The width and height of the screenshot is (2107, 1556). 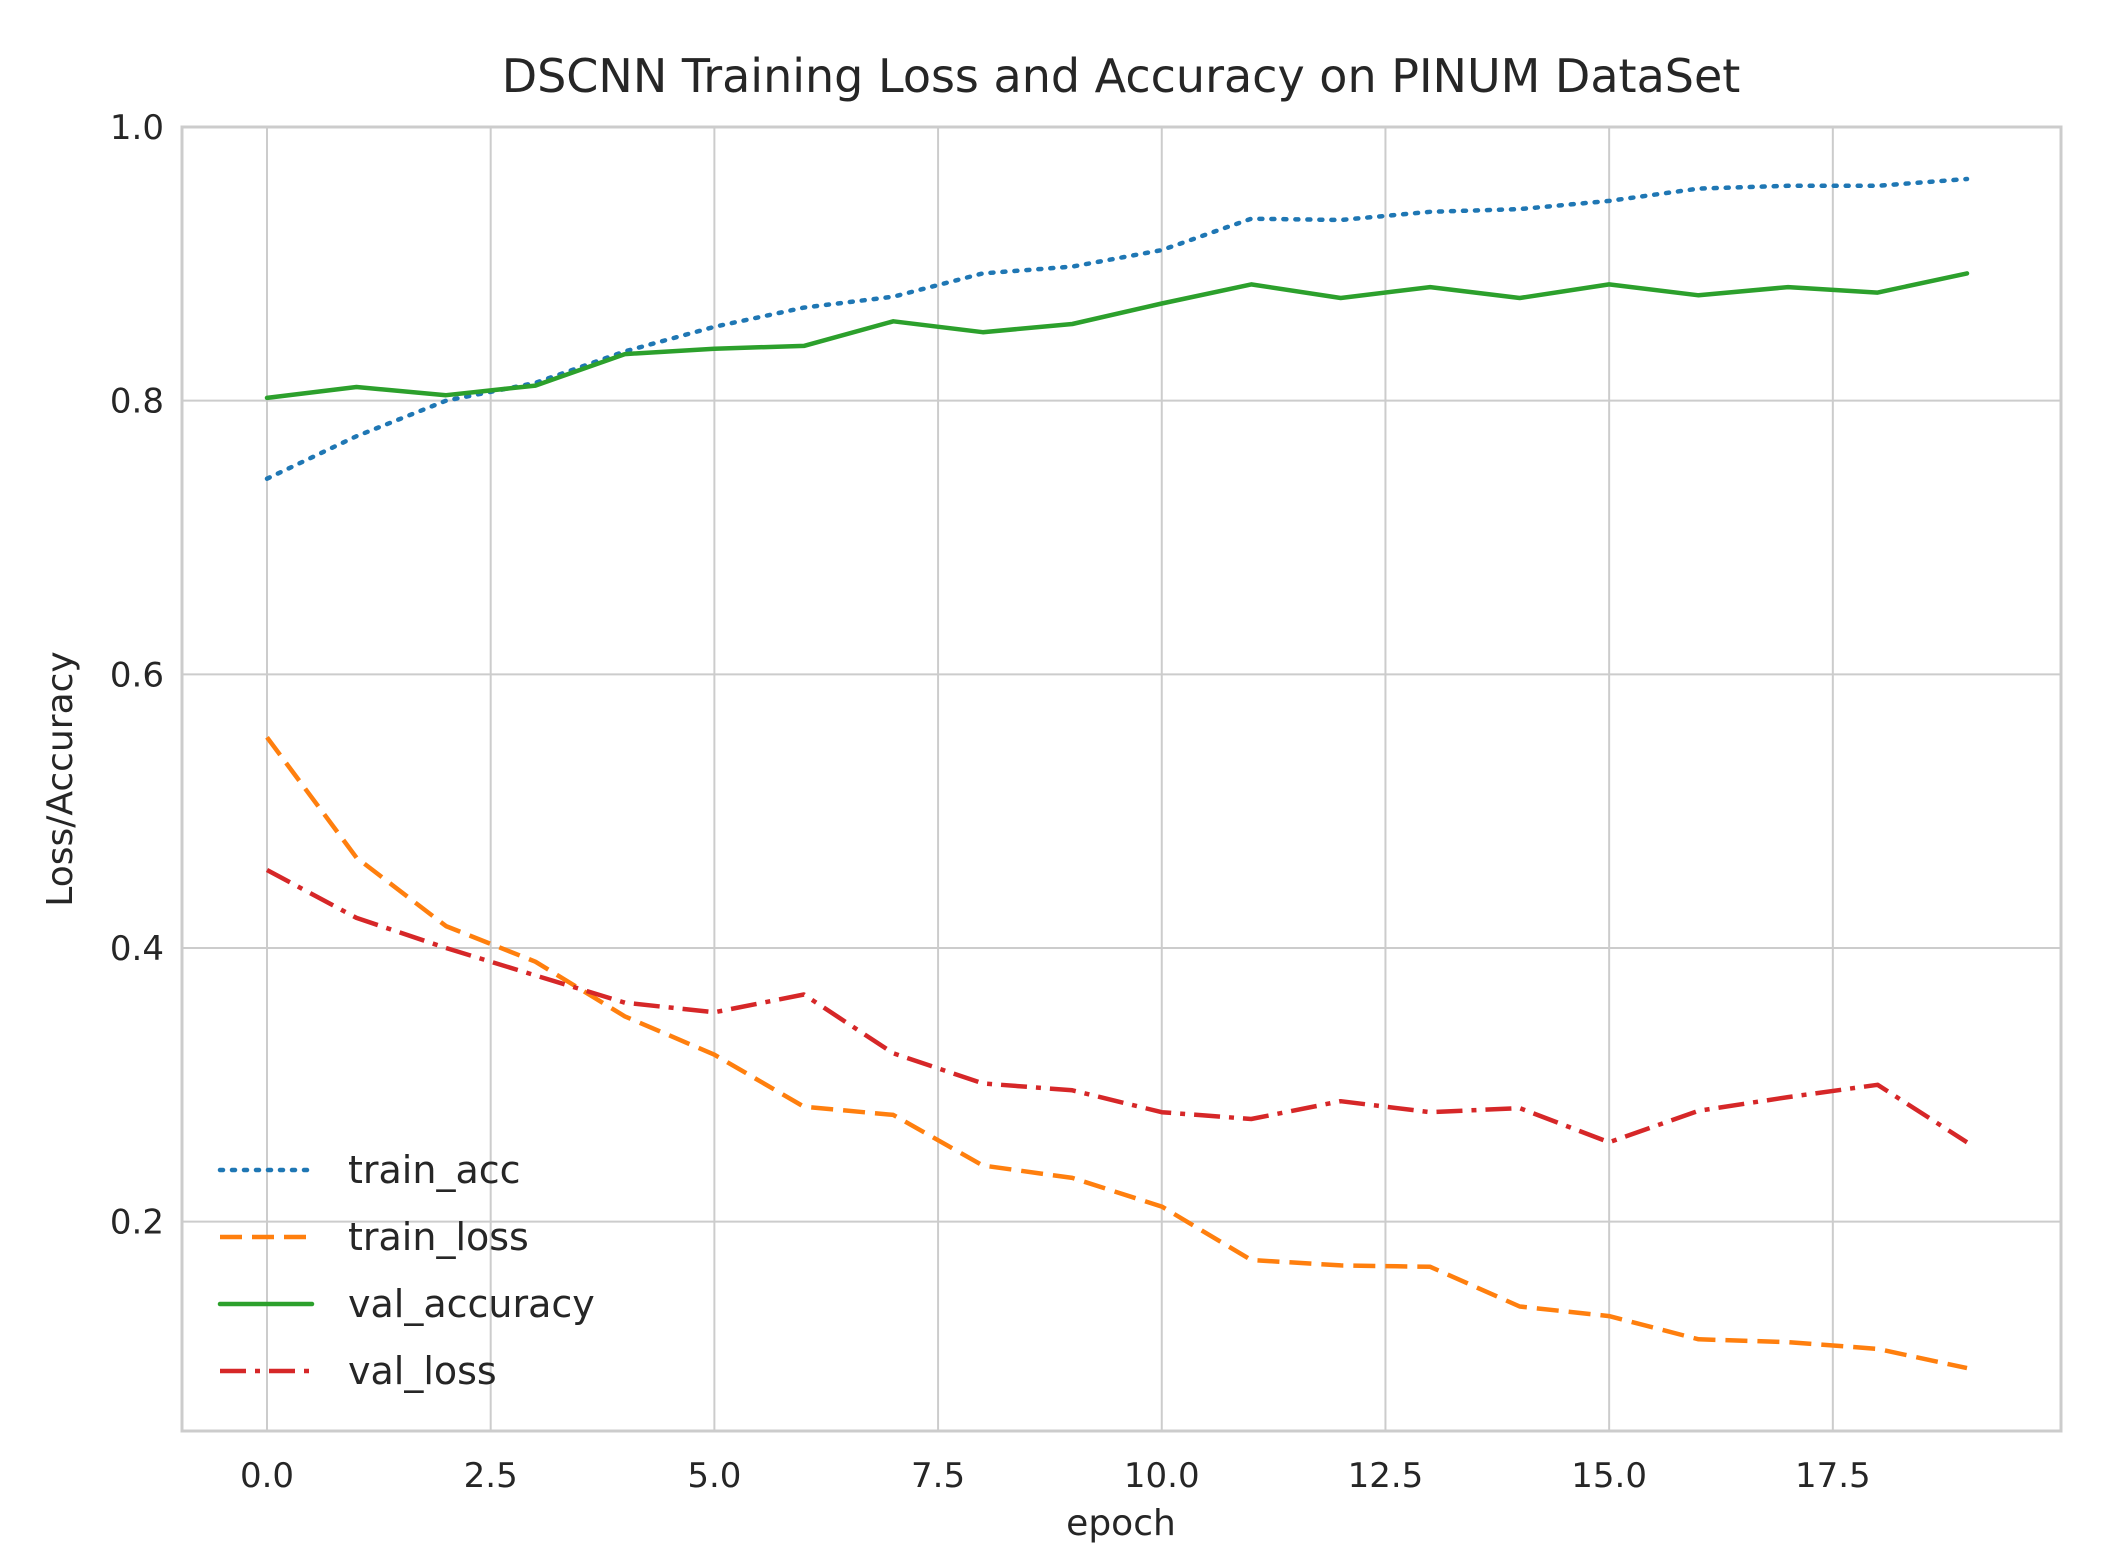 What do you see at coordinates (1162, 1476) in the screenshot?
I see `x-tick-label: 10.0` at bounding box center [1162, 1476].